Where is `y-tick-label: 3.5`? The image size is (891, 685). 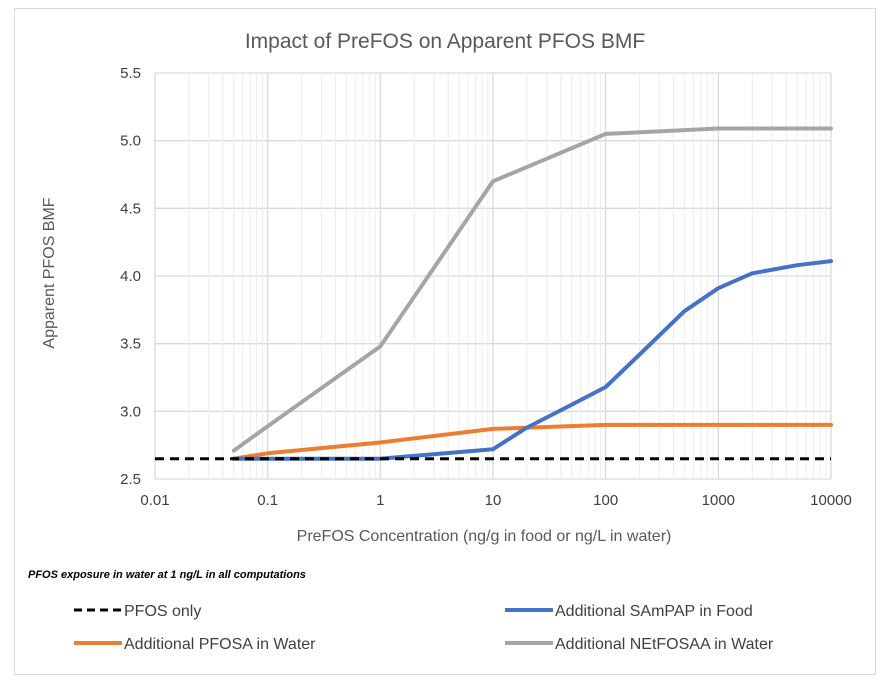
y-tick-label: 3.5 is located at coordinates (130, 344).